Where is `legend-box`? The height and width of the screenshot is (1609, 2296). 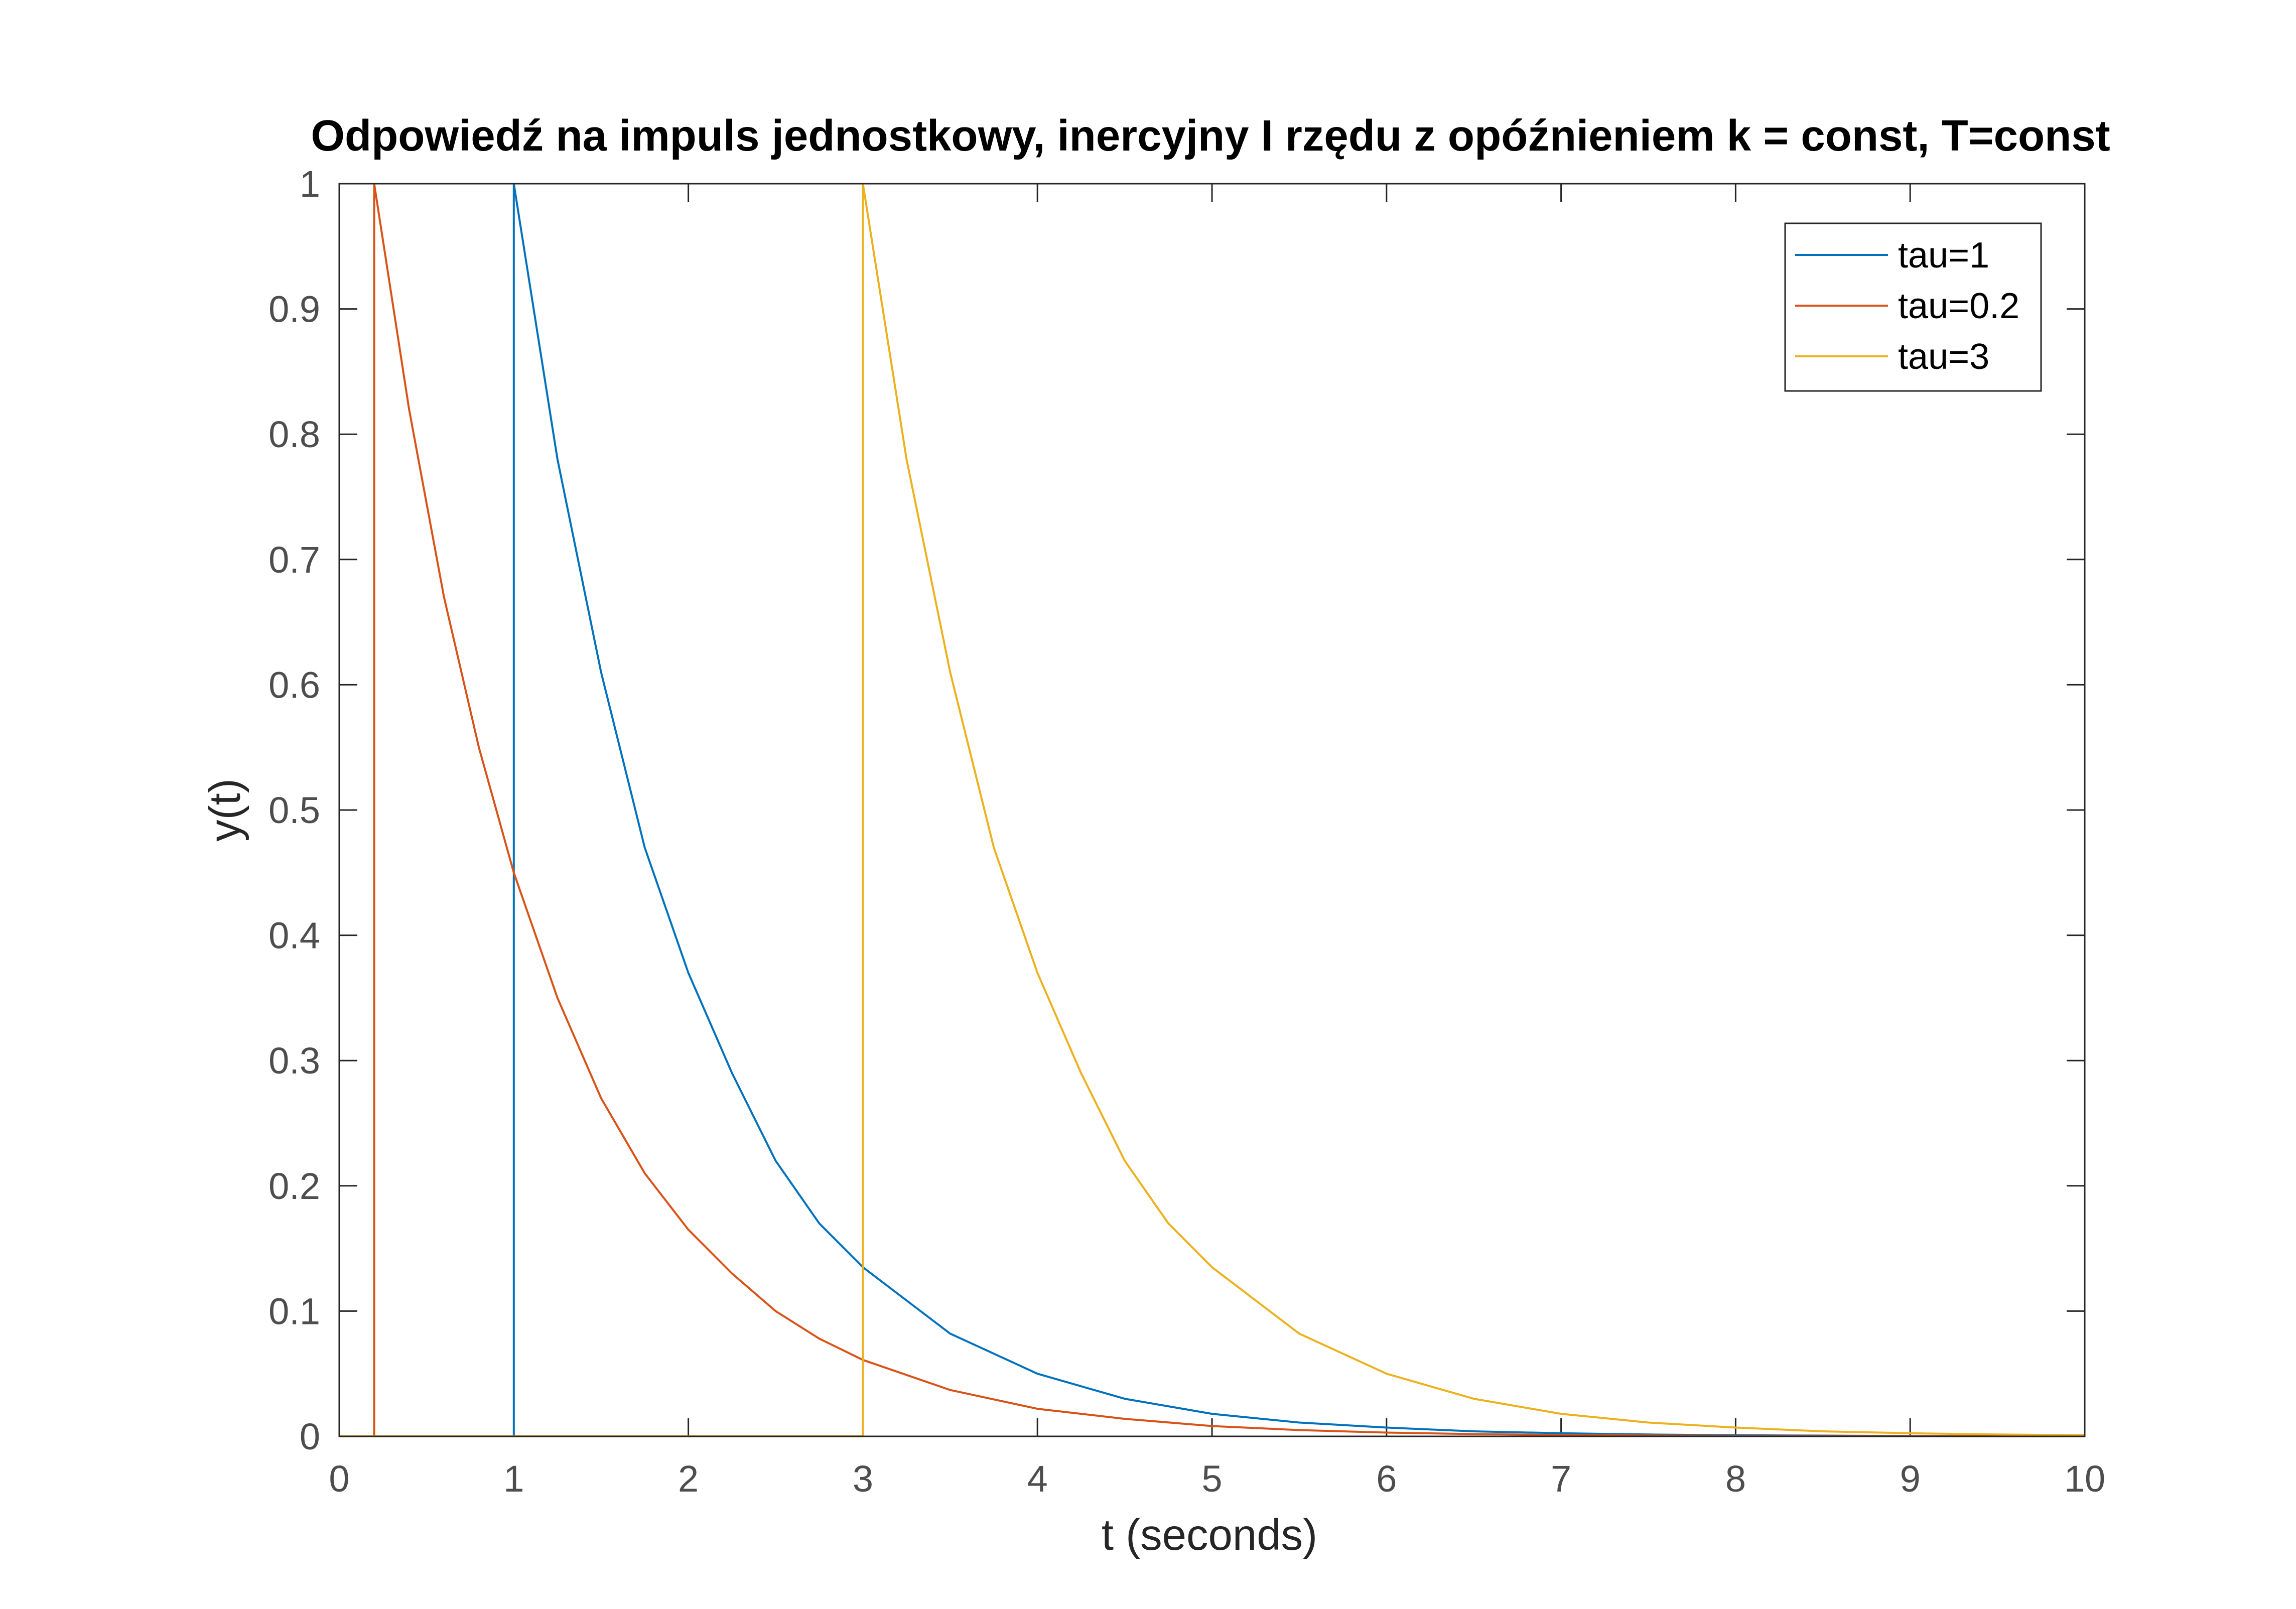
legend-box is located at coordinates (1913, 307).